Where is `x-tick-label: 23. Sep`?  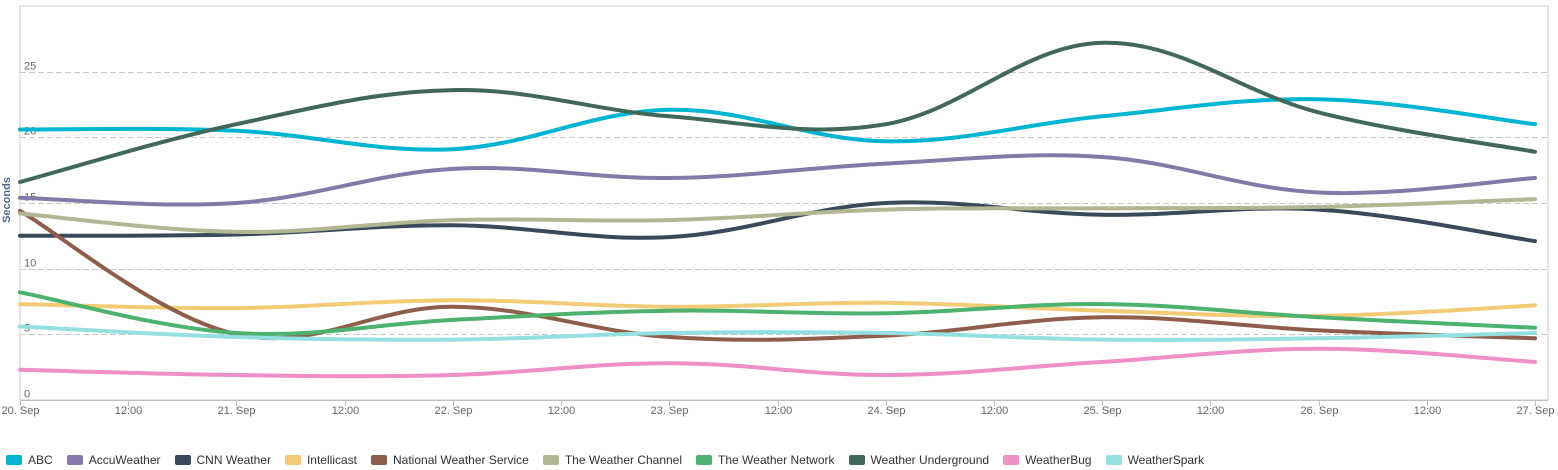
x-tick-label: 23. Sep is located at coordinates (670, 411).